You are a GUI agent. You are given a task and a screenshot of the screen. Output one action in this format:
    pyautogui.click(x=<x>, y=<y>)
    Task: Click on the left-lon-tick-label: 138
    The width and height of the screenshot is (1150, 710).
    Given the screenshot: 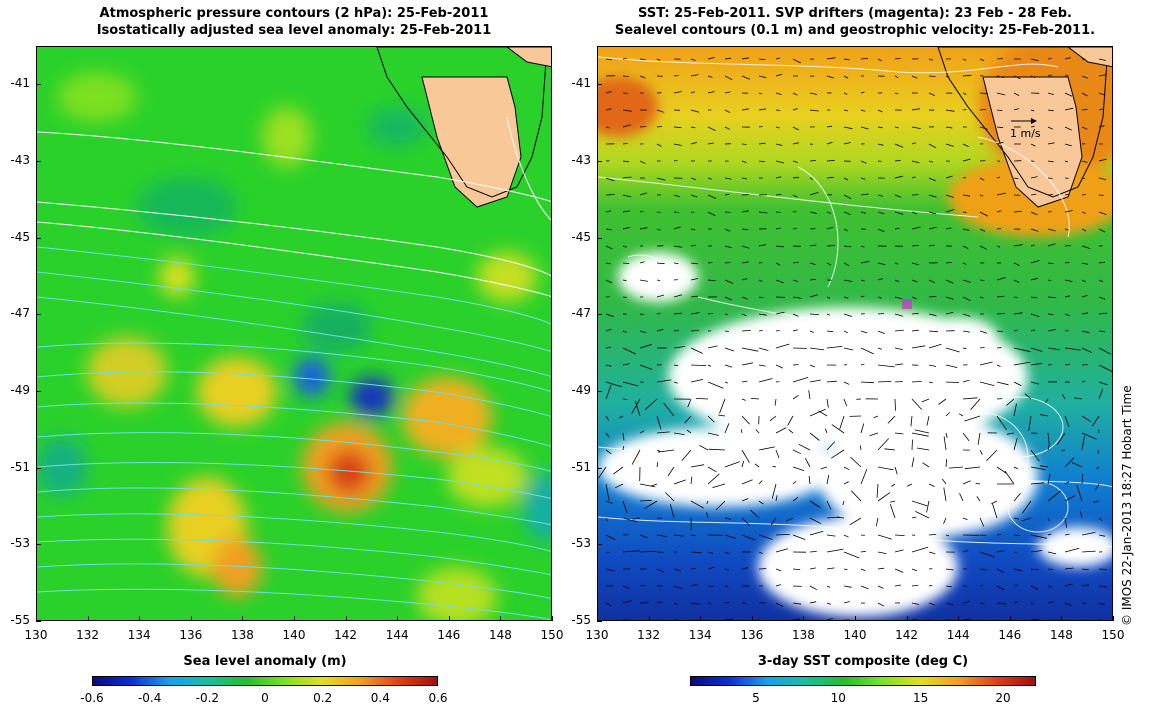 What is the action you would take?
    pyautogui.click(x=242, y=635)
    